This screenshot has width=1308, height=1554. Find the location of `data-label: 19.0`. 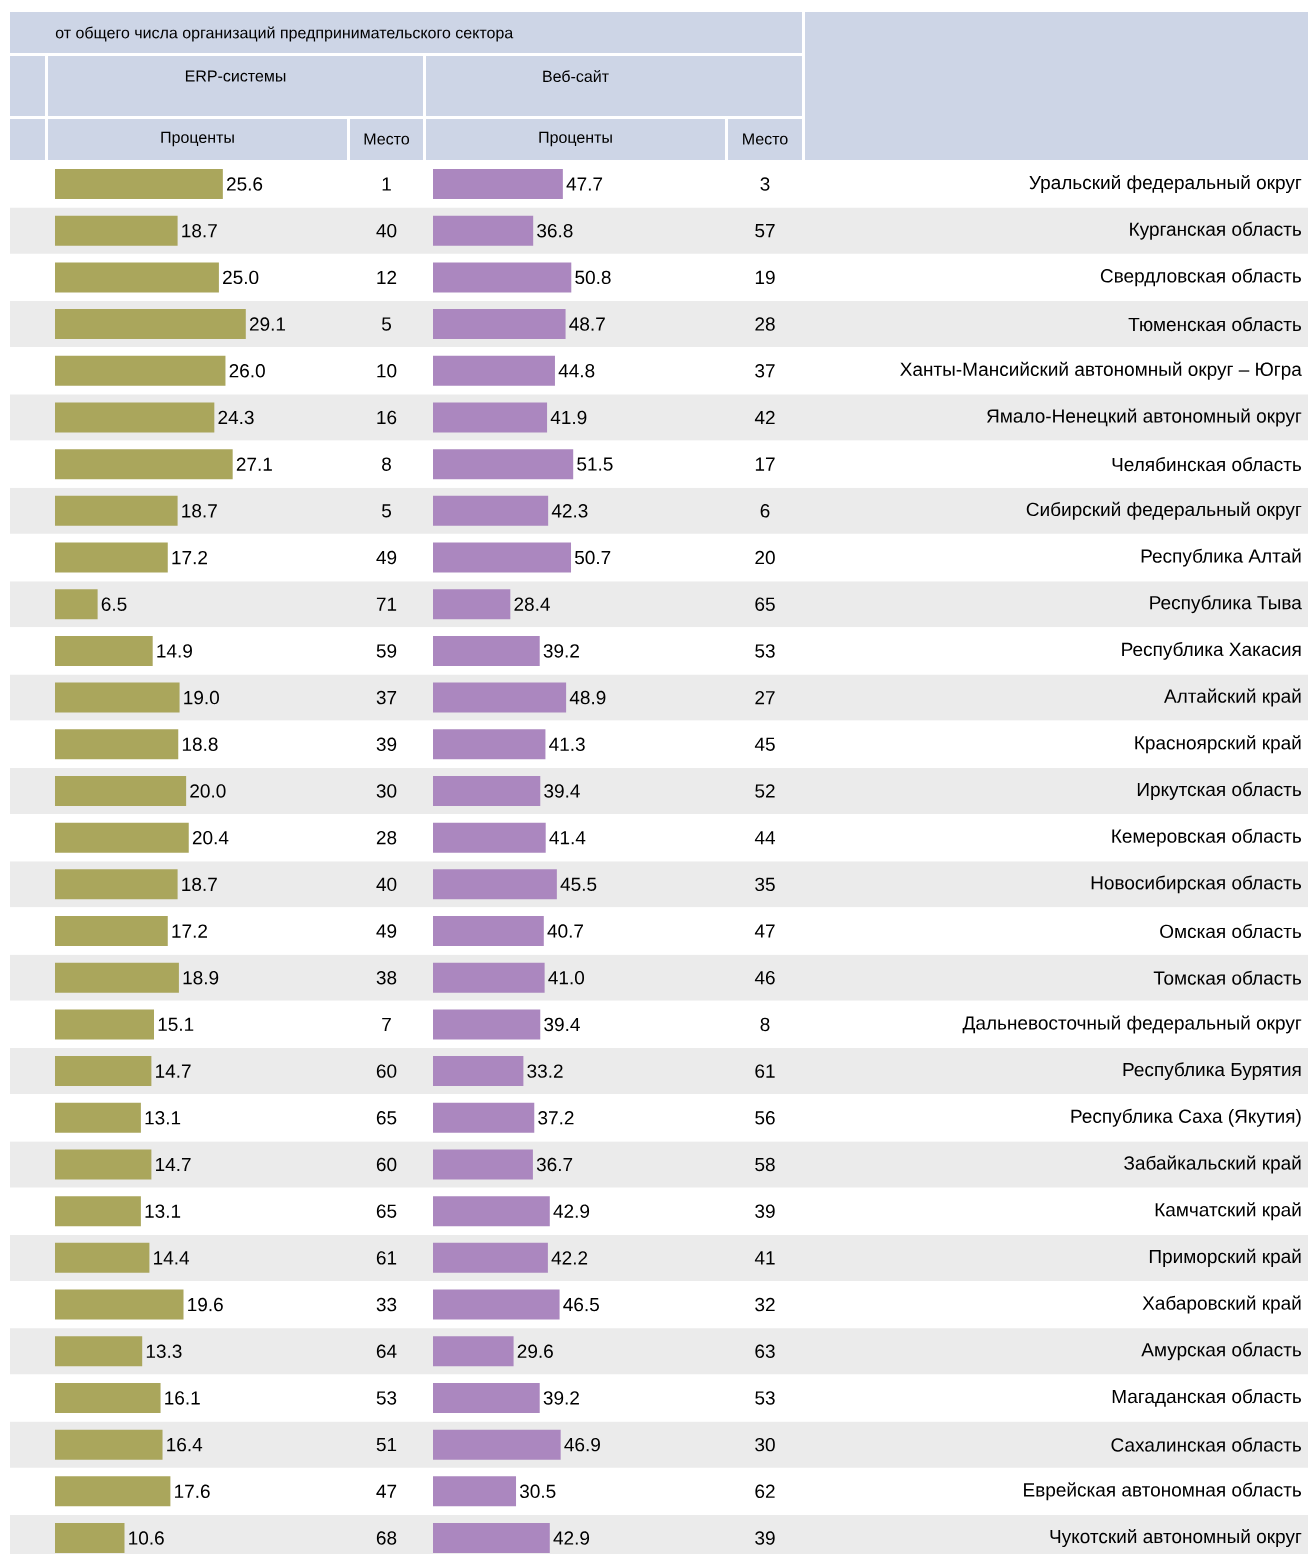

data-label: 19.0 is located at coordinates (201, 697).